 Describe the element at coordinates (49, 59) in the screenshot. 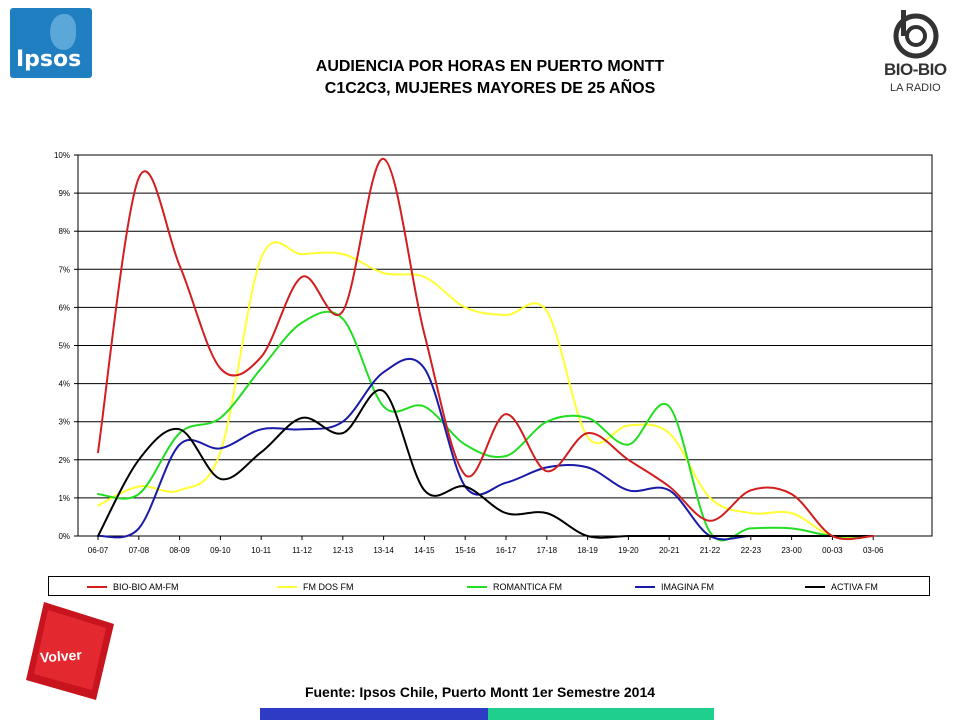

I see `ipsos-logo-text: Ipsos` at that location.